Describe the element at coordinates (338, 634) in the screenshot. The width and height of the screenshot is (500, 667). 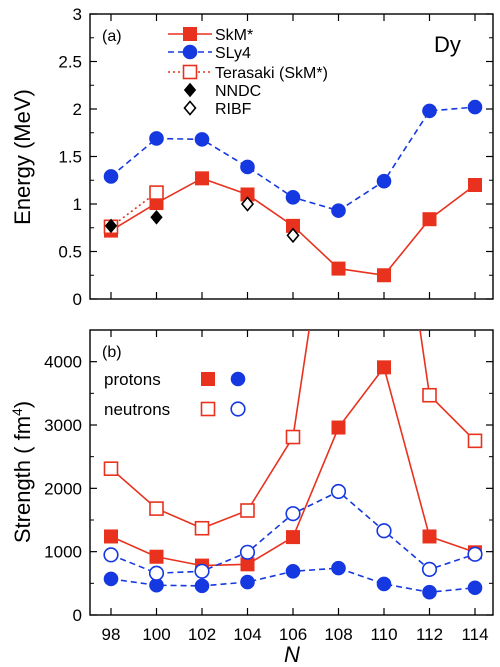
I see `x-tick-label: 108` at that location.